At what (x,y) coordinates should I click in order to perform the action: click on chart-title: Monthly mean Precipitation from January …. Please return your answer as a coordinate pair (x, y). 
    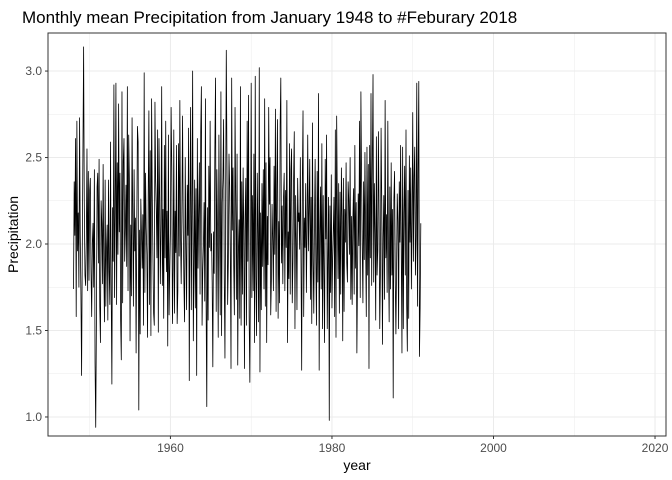
    Looking at the image, I should click on (269, 17).